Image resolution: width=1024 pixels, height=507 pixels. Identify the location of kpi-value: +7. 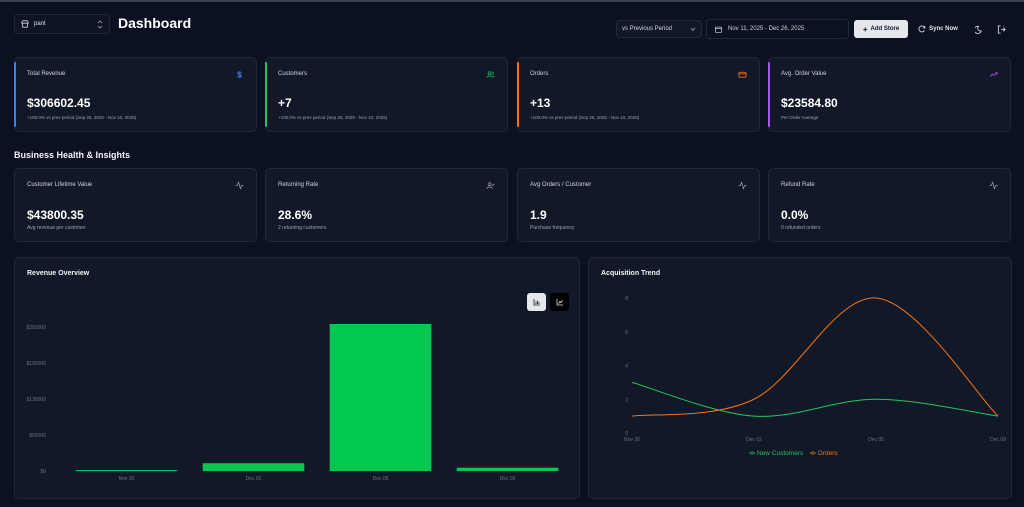
(285, 103).